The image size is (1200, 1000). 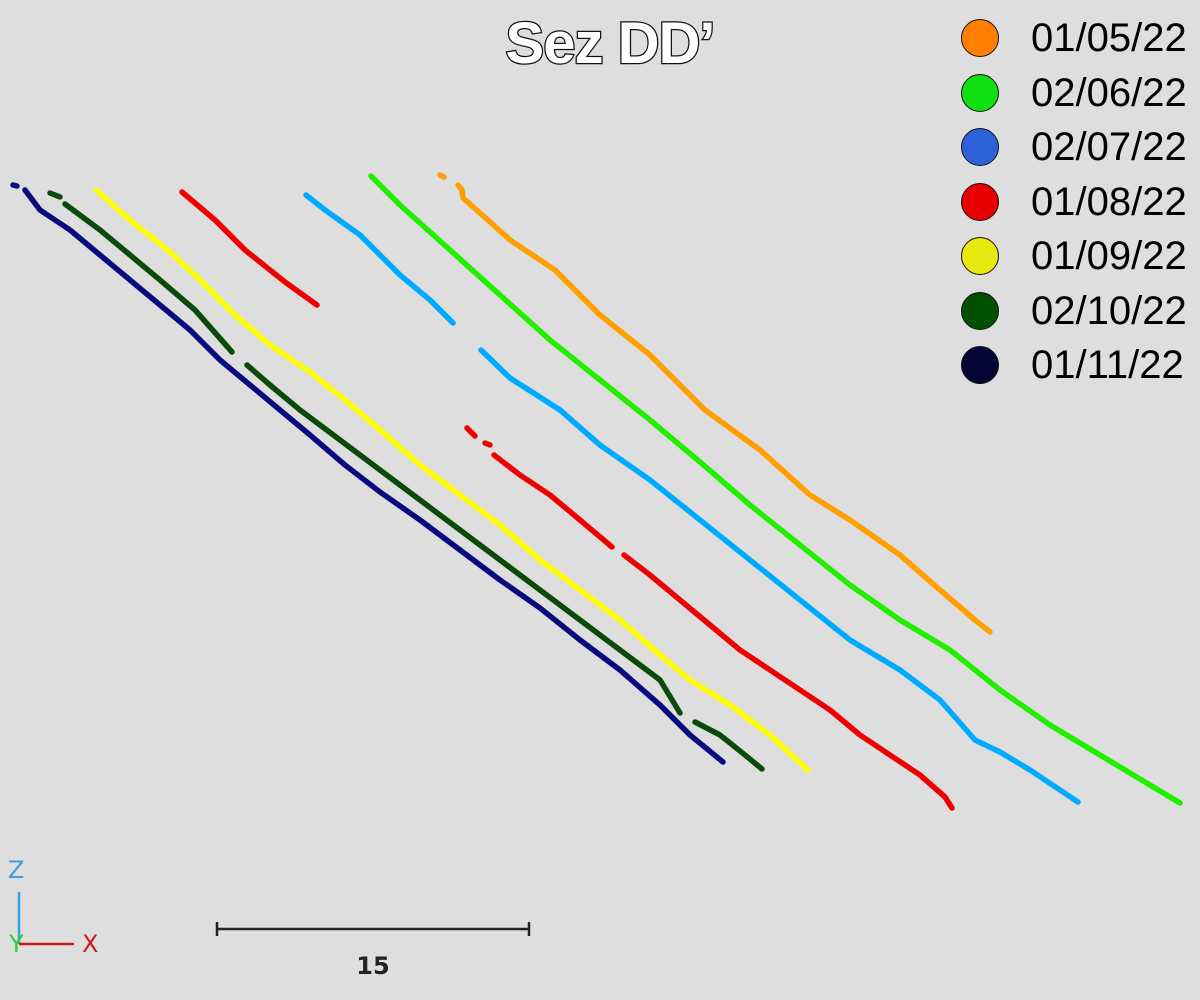 I want to click on legend-item: 01/11/22, so click(x=1075, y=368).